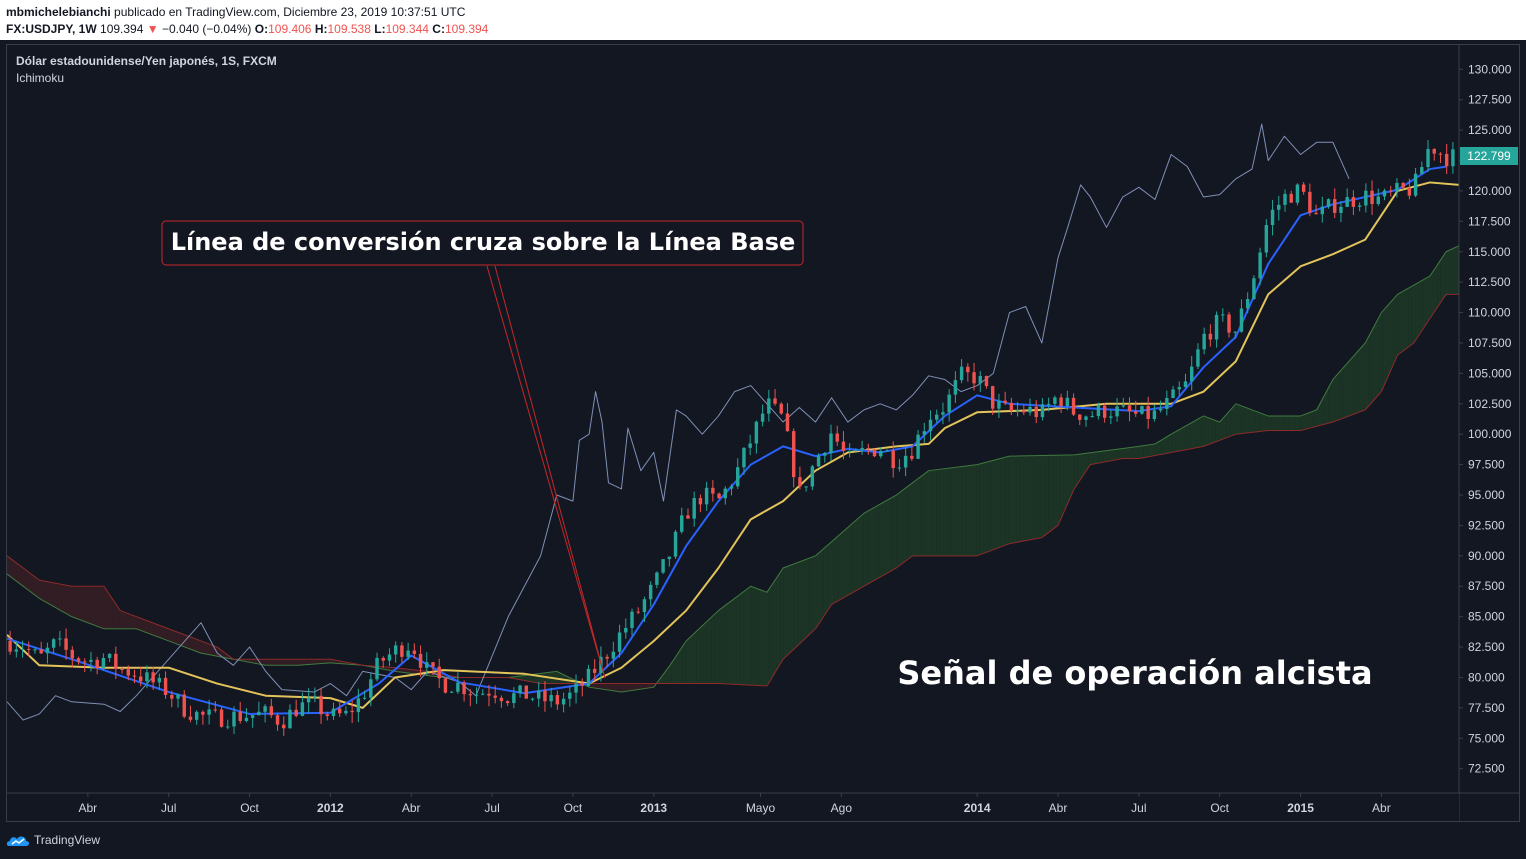  I want to click on time-tick-label: 2012, so click(330, 808).